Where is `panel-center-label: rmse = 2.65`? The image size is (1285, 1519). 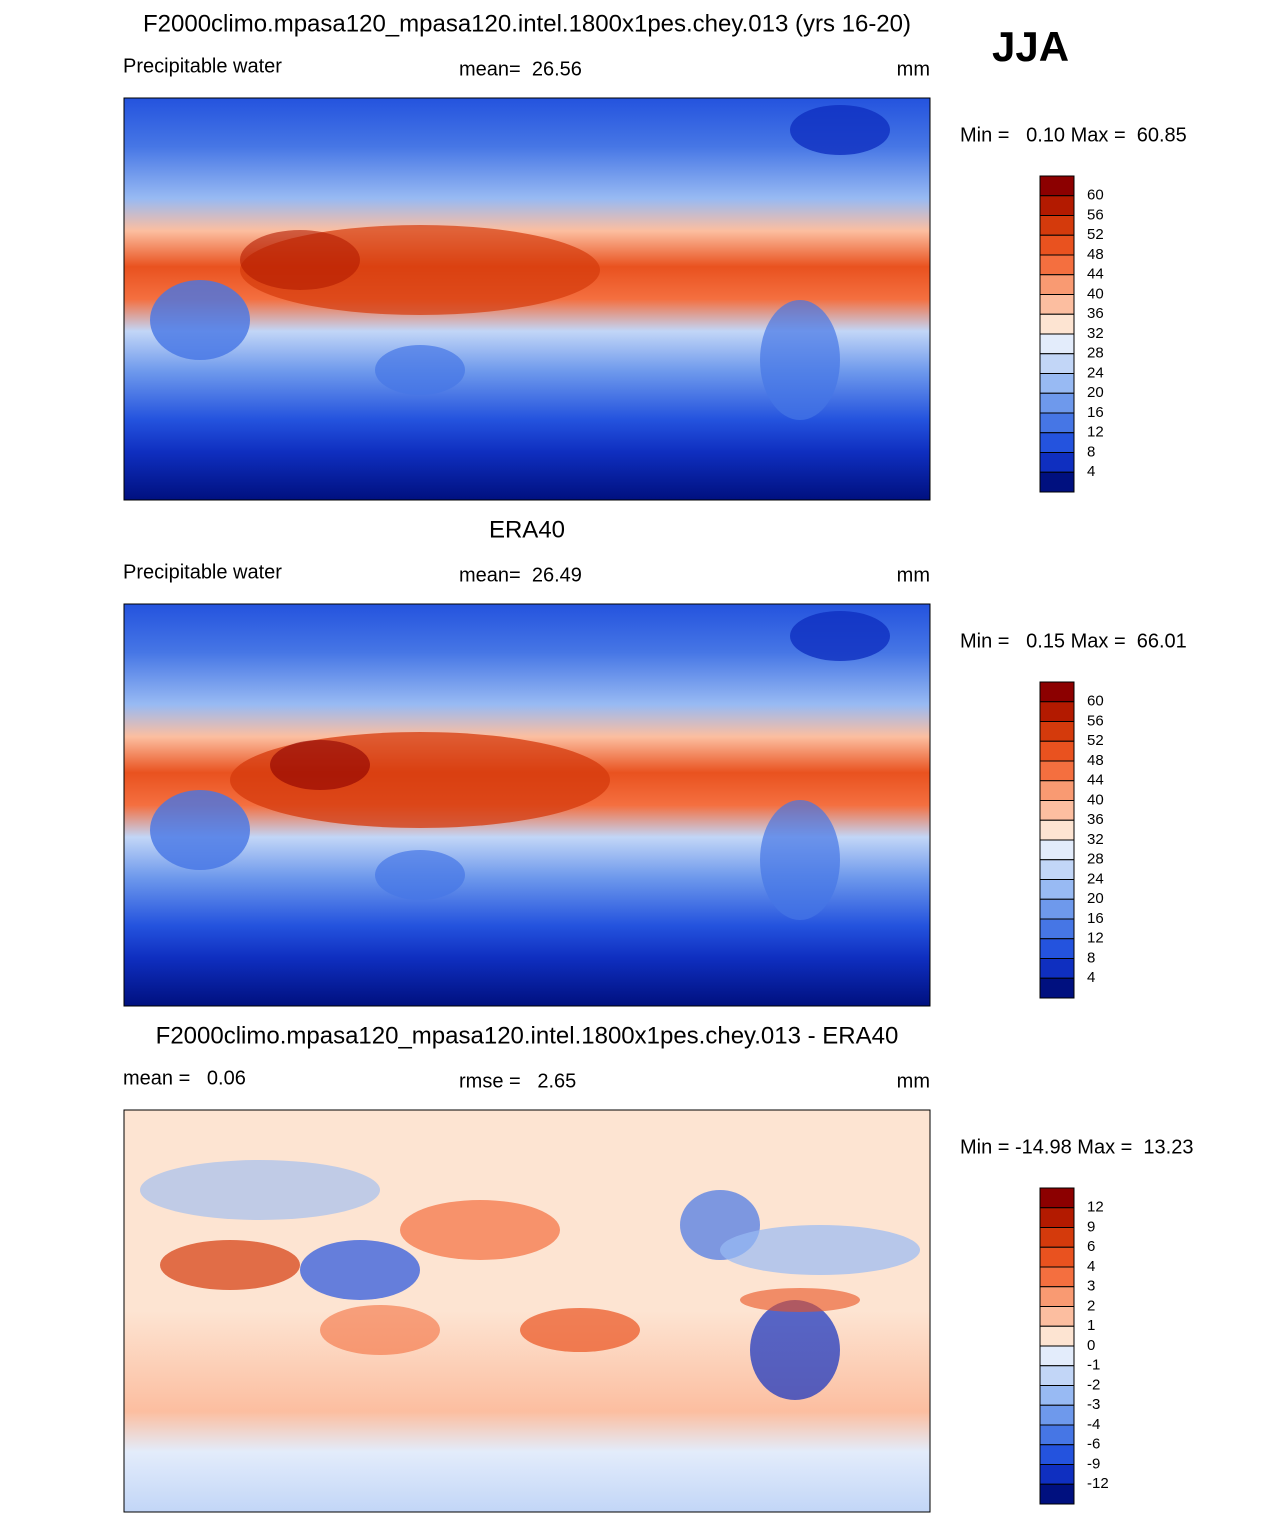 panel-center-label: rmse = 2.65 is located at coordinates (517, 1081).